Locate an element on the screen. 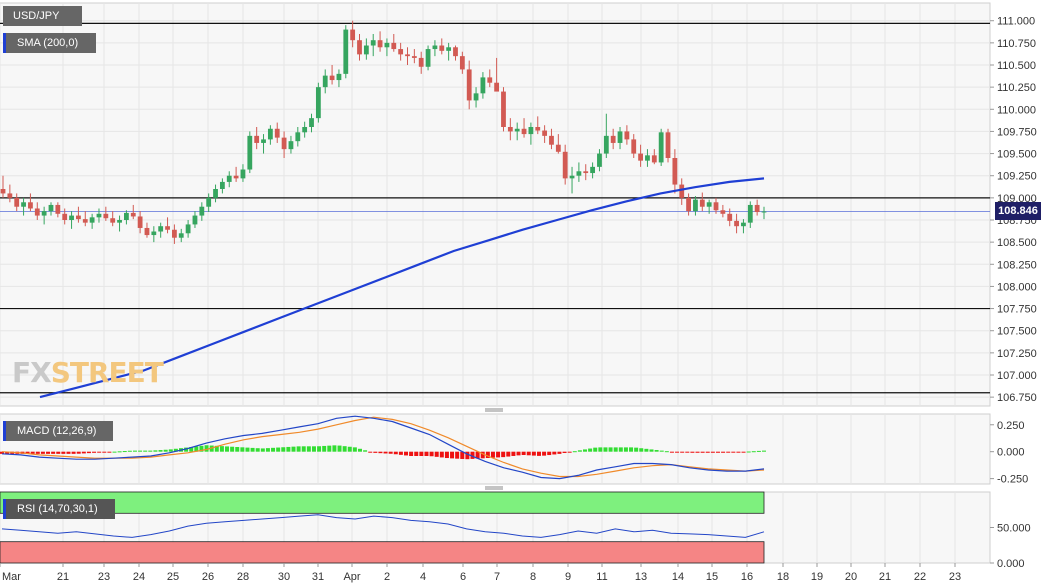 The height and width of the screenshot is (587, 1060). fxstreet-watermark: FXSTREET is located at coordinates (88, 372).